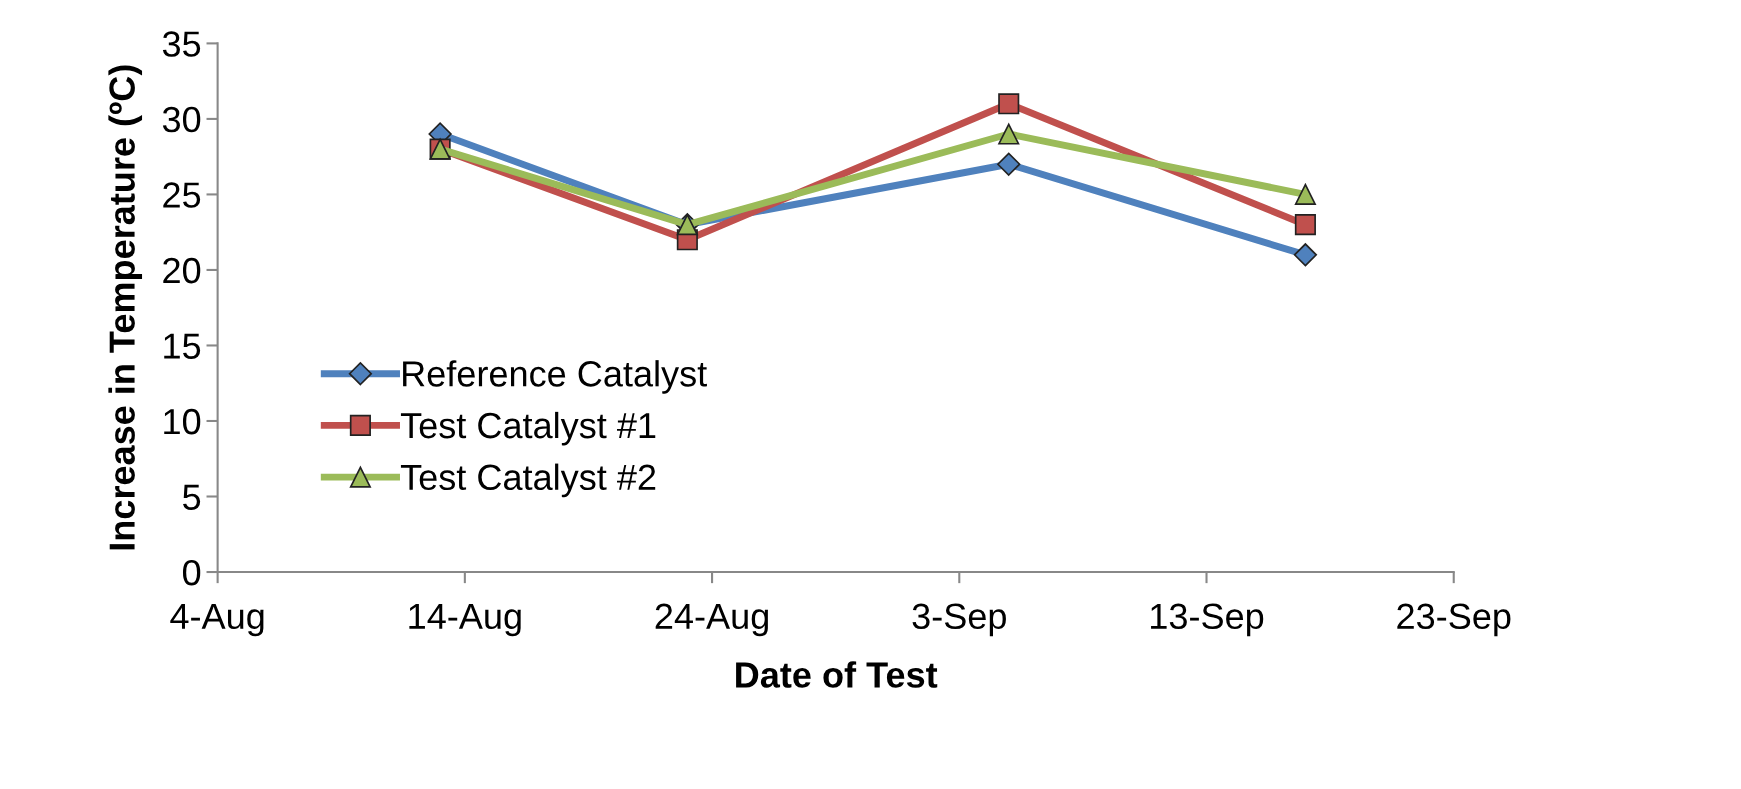 This screenshot has width=1741, height=789. I want to click on y-tick-label: 20, so click(182, 270).